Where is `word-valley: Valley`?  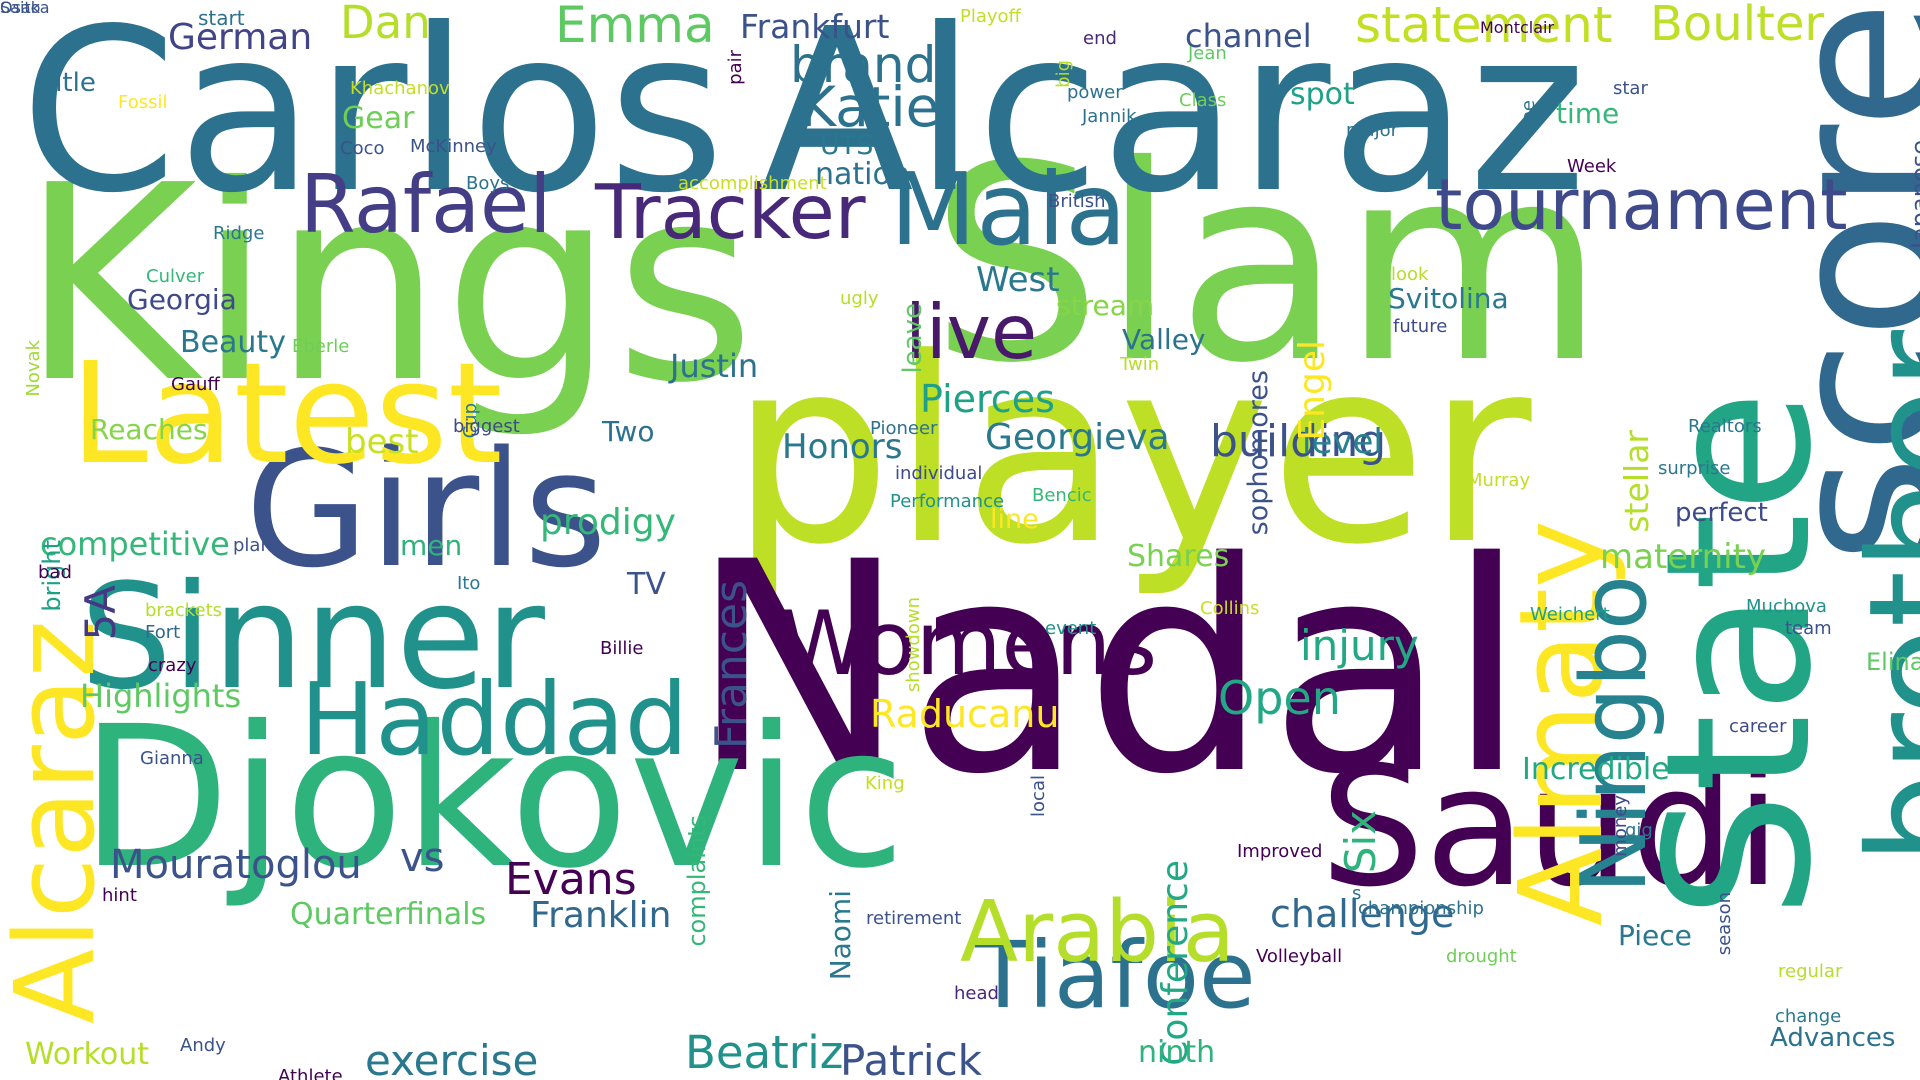
word-valley: Valley is located at coordinates (1164, 339).